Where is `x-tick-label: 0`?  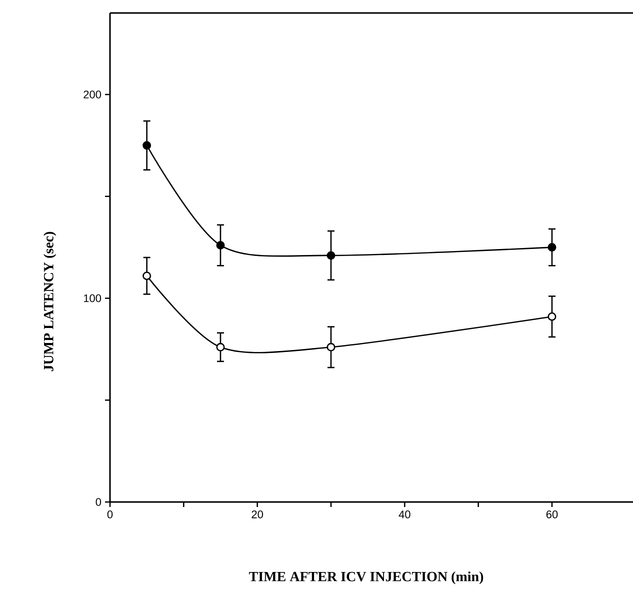 x-tick-label: 0 is located at coordinates (110, 514).